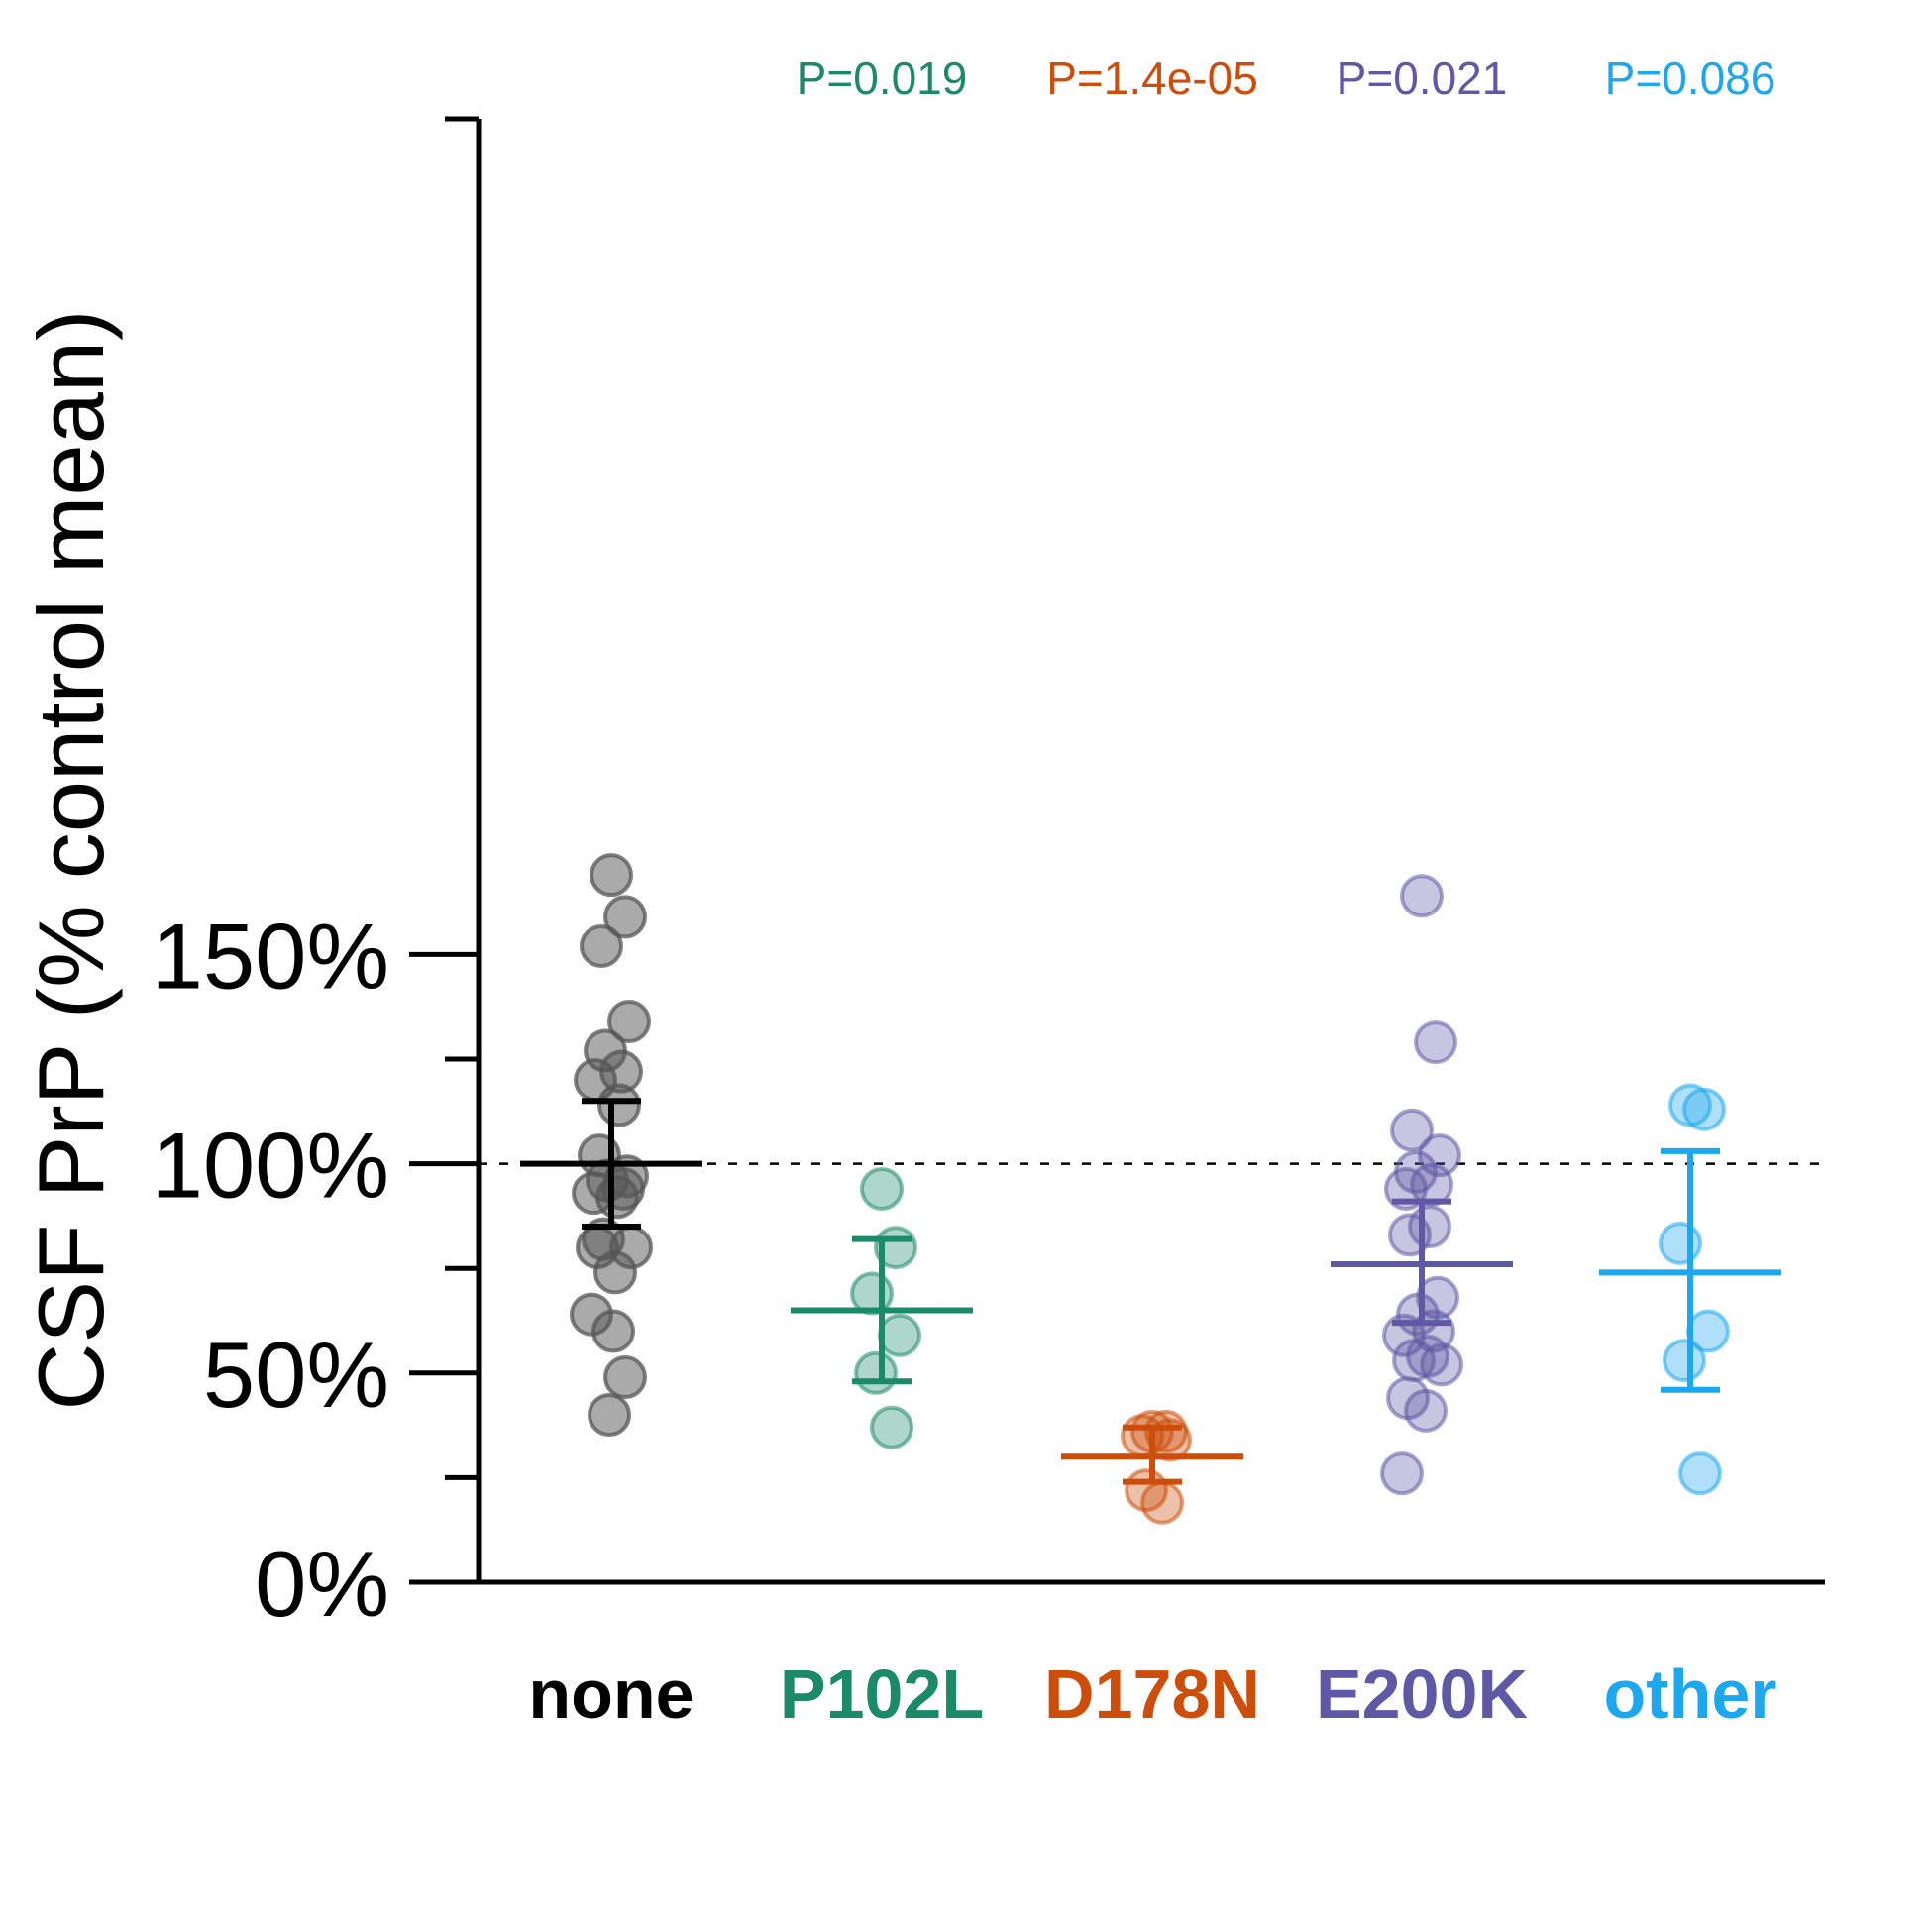 The image size is (1932, 1932). I want to click on p-value-p102l: P=0.019, so click(882, 78).